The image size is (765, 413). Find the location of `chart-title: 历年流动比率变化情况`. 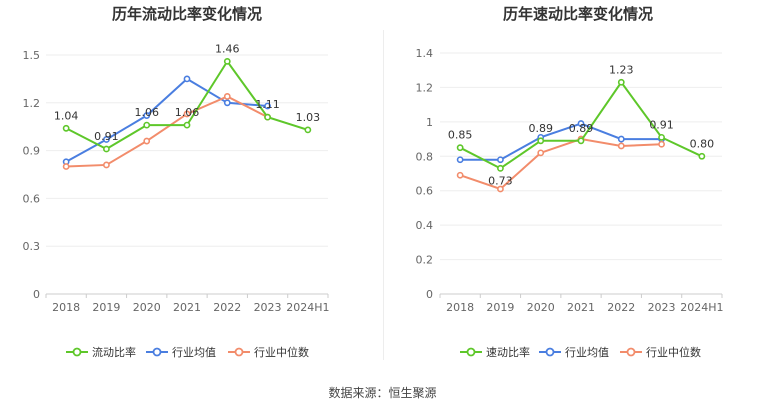

chart-title: 历年流动比率变化情况 is located at coordinates (187, 14).